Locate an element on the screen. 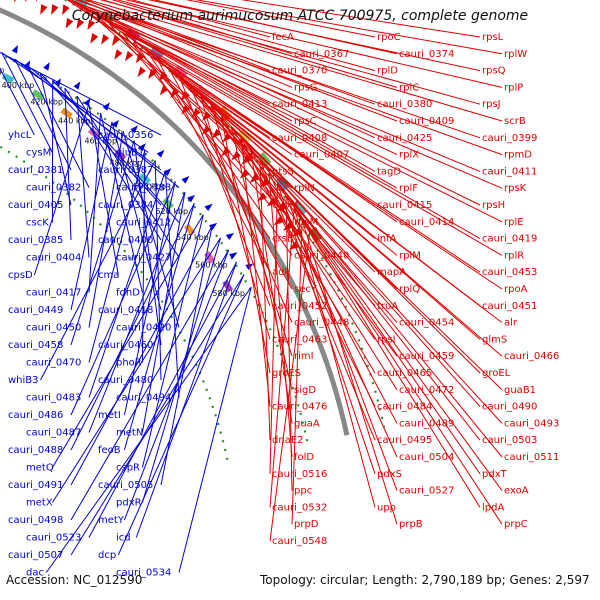 Image resolution: width=600 pixels, height=600 pixels. feature-label-forward: rplR is located at coordinates (514, 255).